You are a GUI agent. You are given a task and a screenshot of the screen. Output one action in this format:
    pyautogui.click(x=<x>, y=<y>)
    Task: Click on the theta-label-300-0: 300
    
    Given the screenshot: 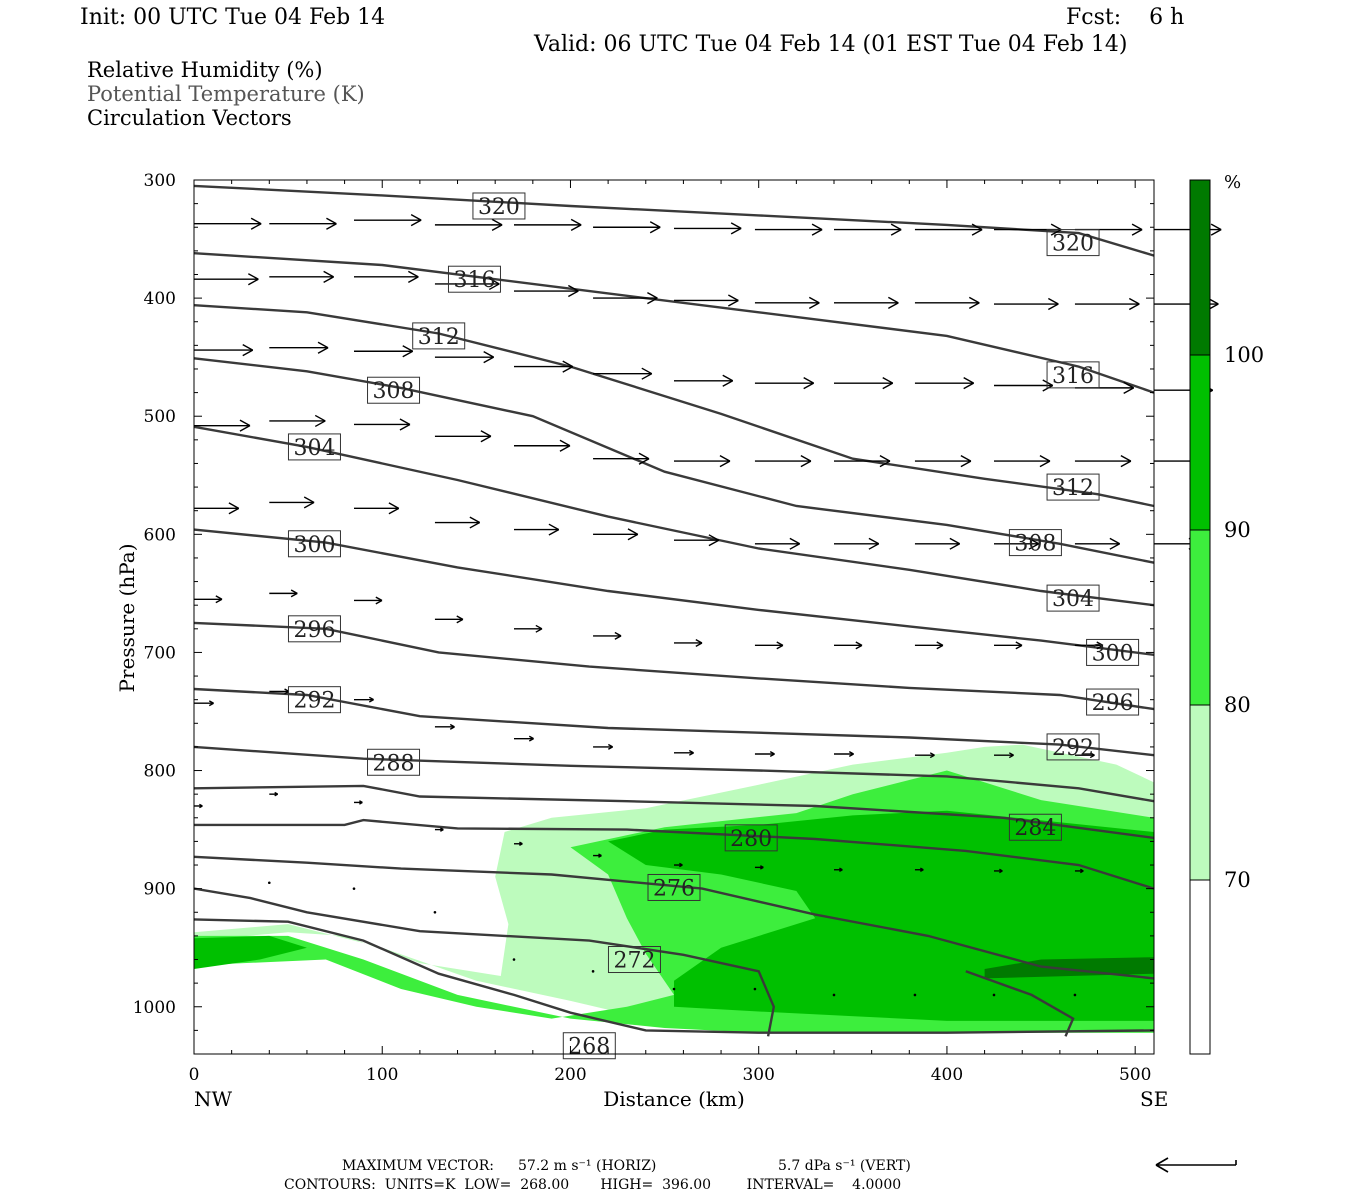 What is the action you would take?
    pyautogui.click(x=314, y=544)
    